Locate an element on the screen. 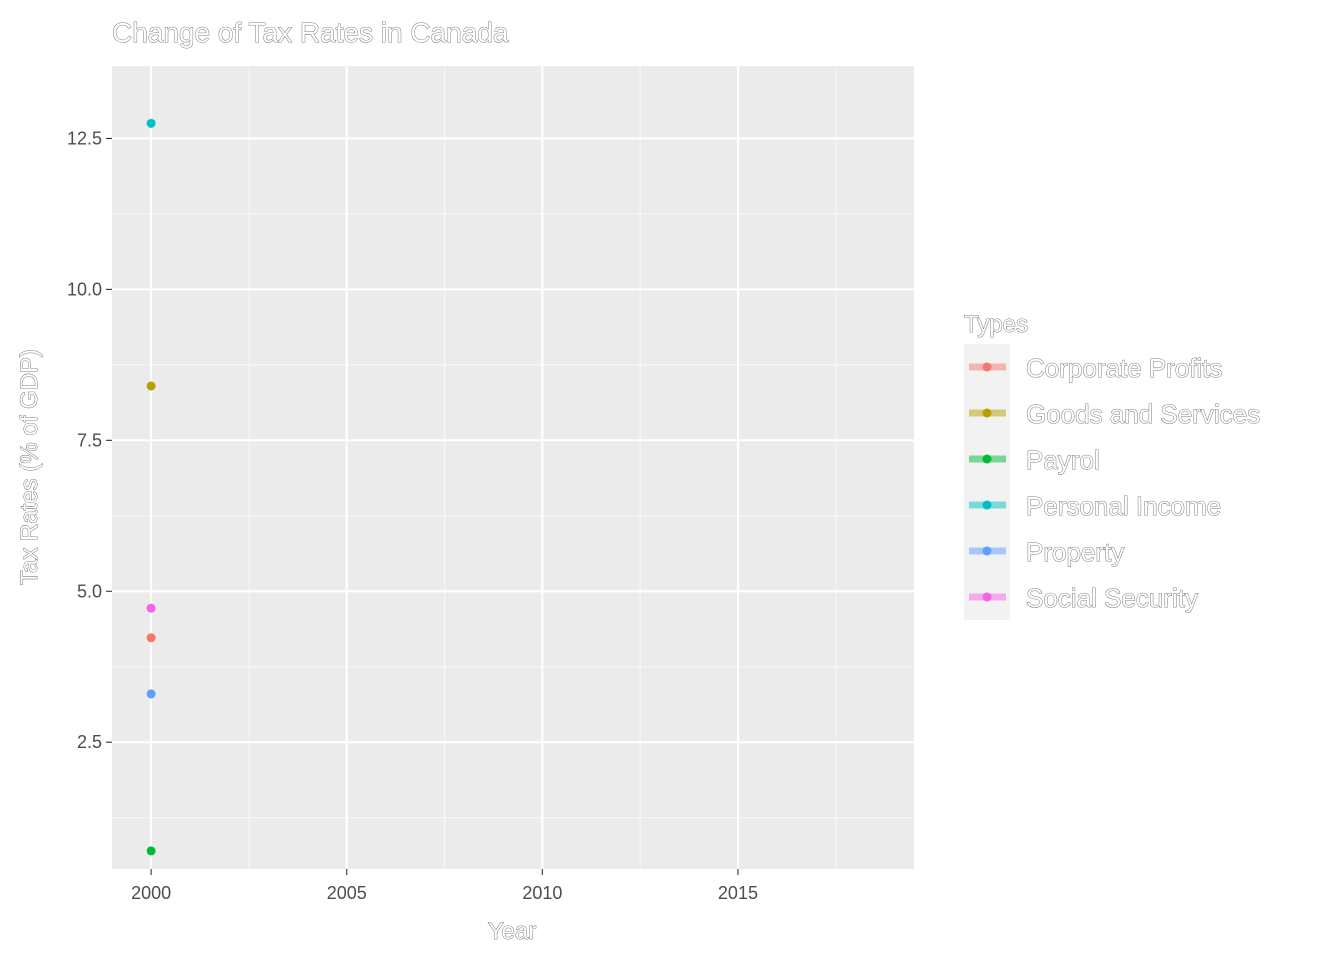  x-axis-title: Year is located at coordinates (512, 931).